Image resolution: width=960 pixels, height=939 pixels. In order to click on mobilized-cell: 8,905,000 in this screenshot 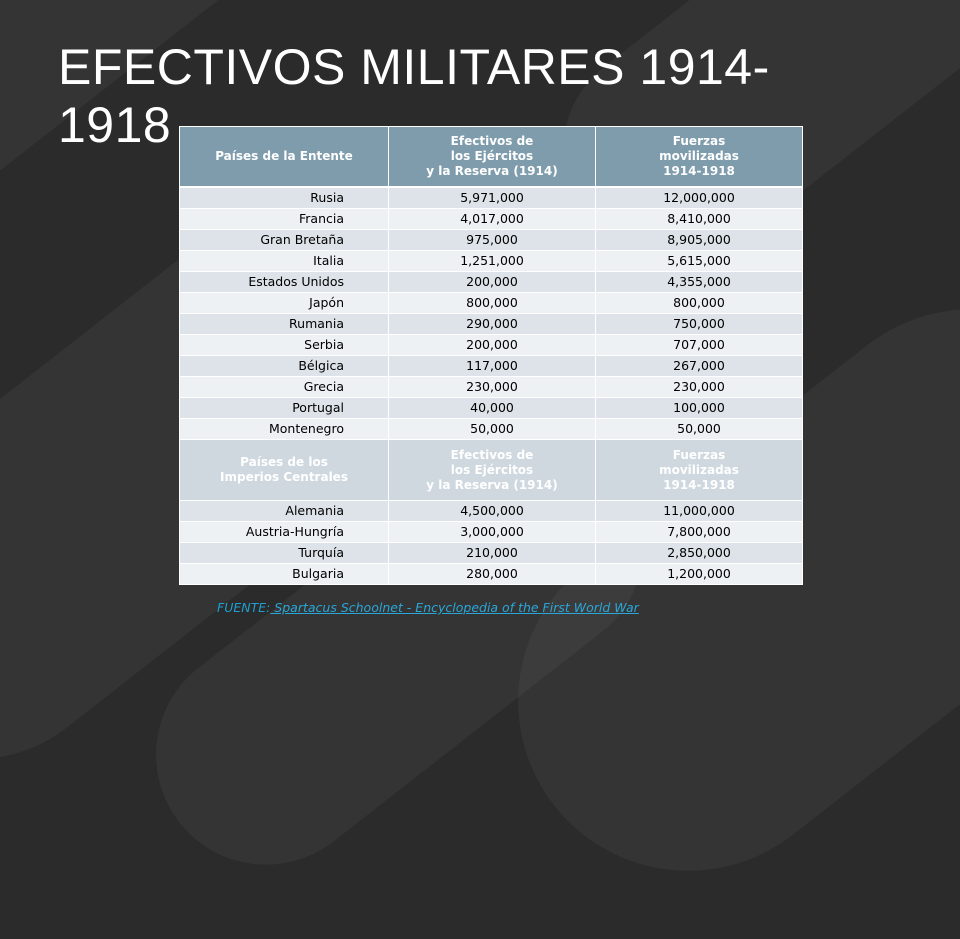, I will do `click(699, 240)`.